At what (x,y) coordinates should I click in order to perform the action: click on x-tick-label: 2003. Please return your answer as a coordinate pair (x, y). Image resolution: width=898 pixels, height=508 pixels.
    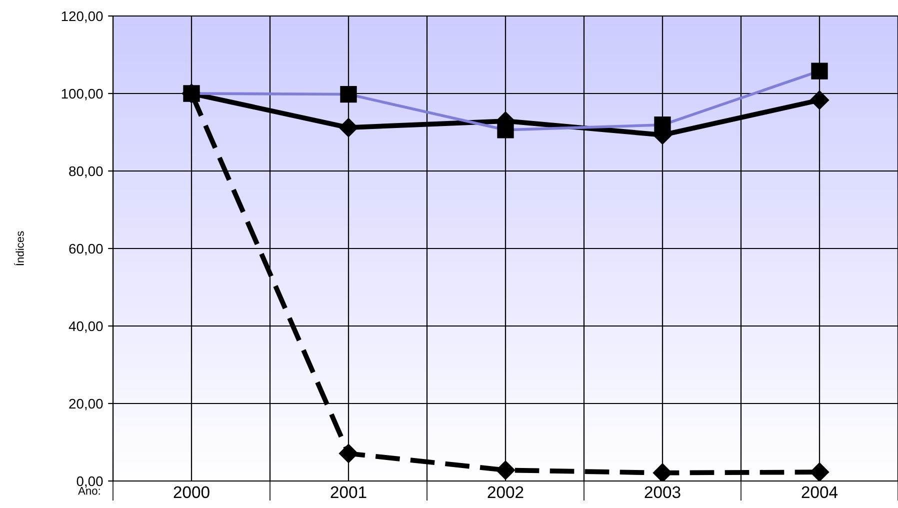
    Looking at the image, I should click on (662, 492).